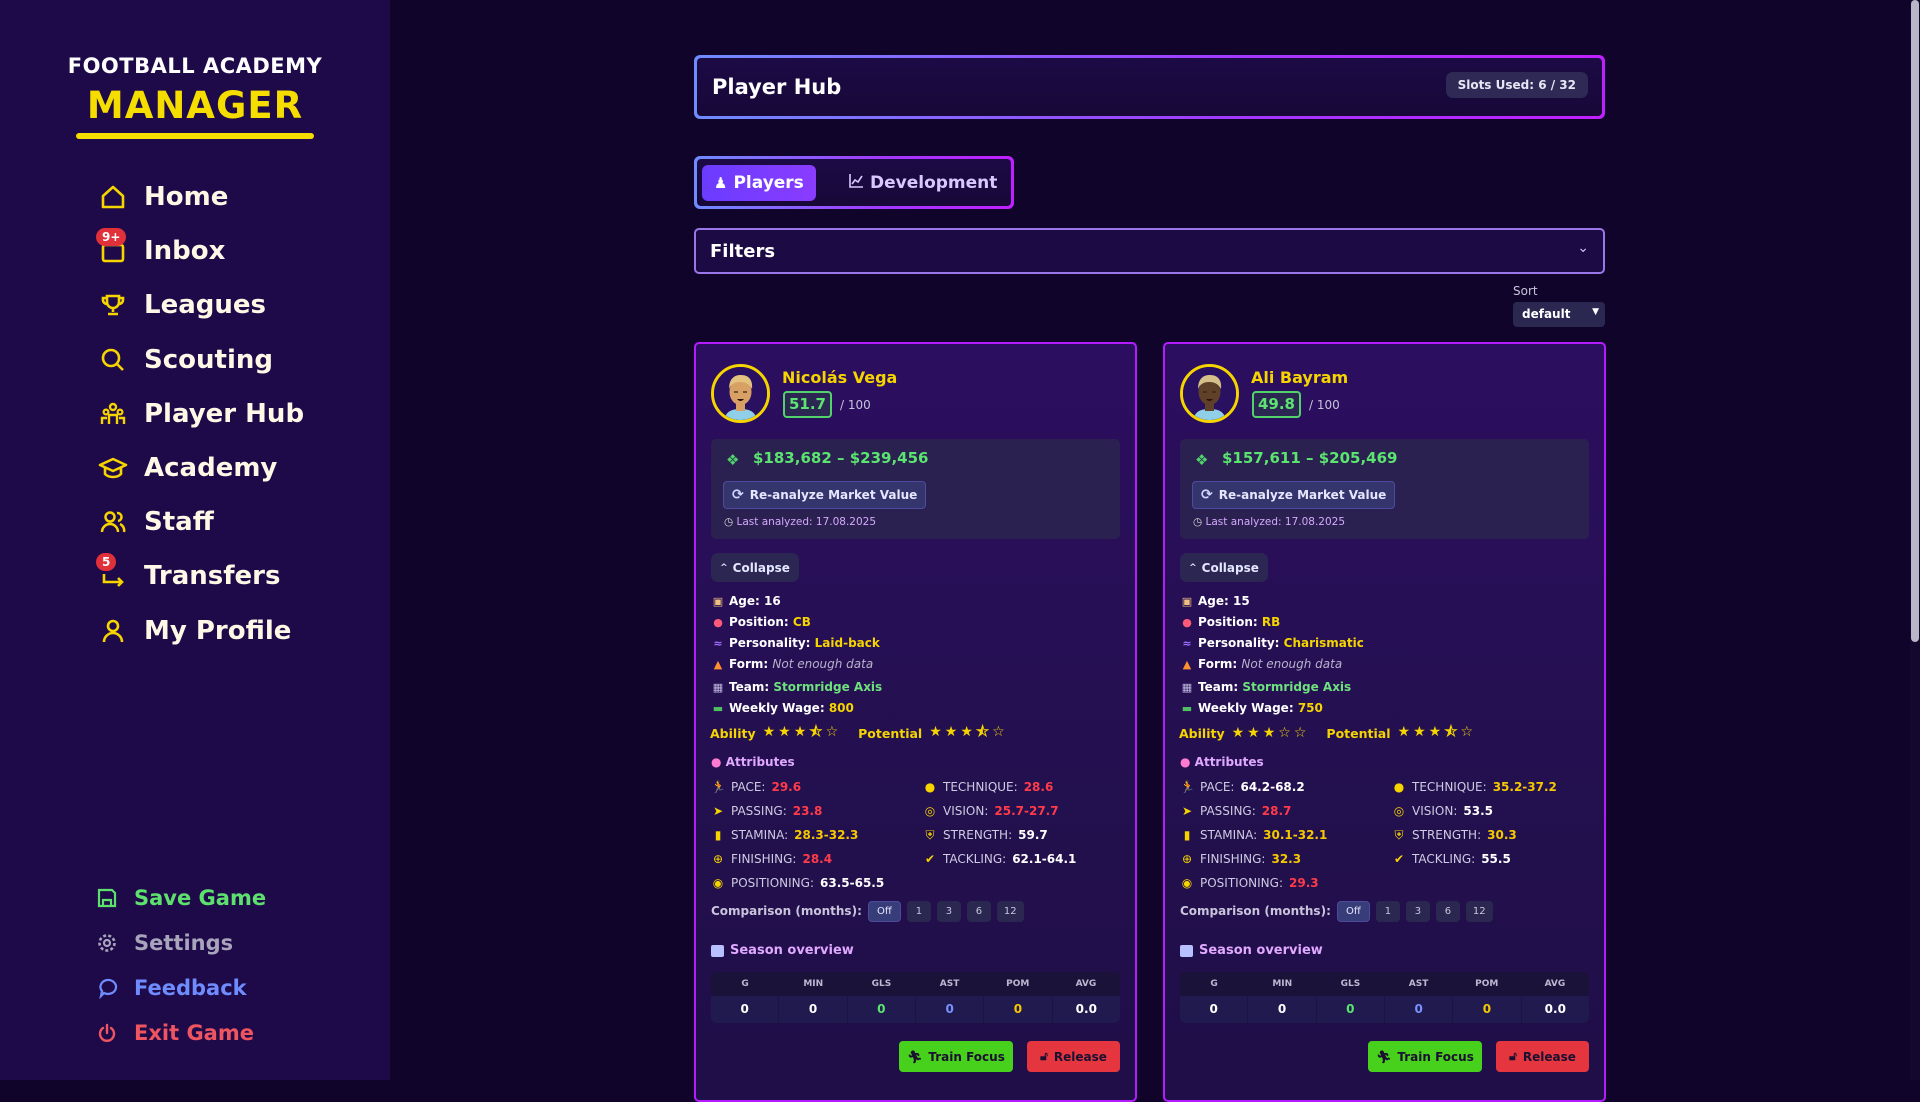  Describe the element at coordinates (759, 183) in the screenshot. I see `tab-players: ♟ Players` at that location.